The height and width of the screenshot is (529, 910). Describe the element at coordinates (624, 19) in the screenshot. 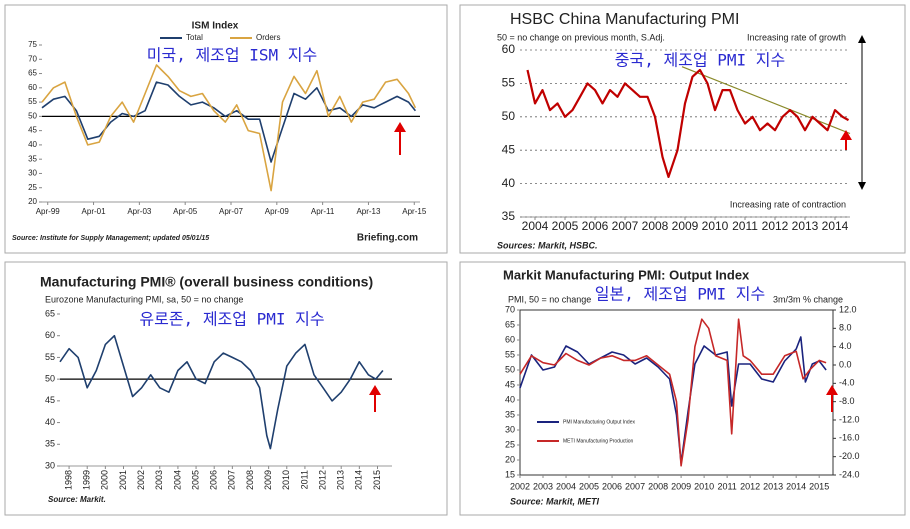

I see `chart-title: HSBC China Manufacturing PMI` at that location.